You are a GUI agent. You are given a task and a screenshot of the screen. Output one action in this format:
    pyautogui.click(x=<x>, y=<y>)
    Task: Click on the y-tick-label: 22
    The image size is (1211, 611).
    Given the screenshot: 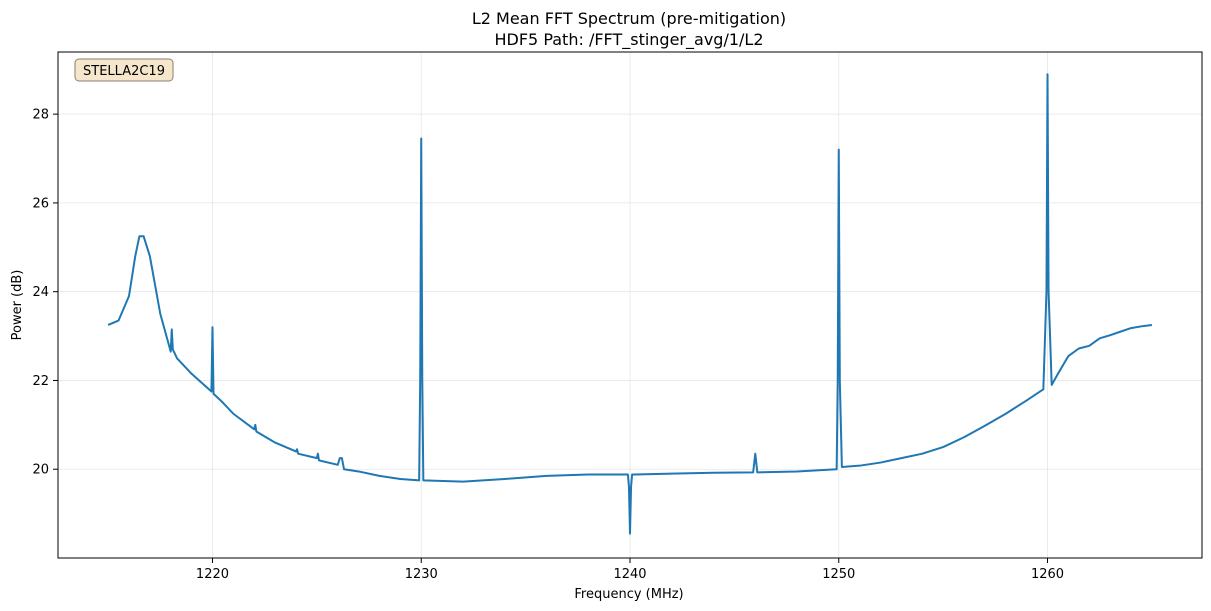 What is the action you would take?
    pyautogui.click(x=40, y=381)
    